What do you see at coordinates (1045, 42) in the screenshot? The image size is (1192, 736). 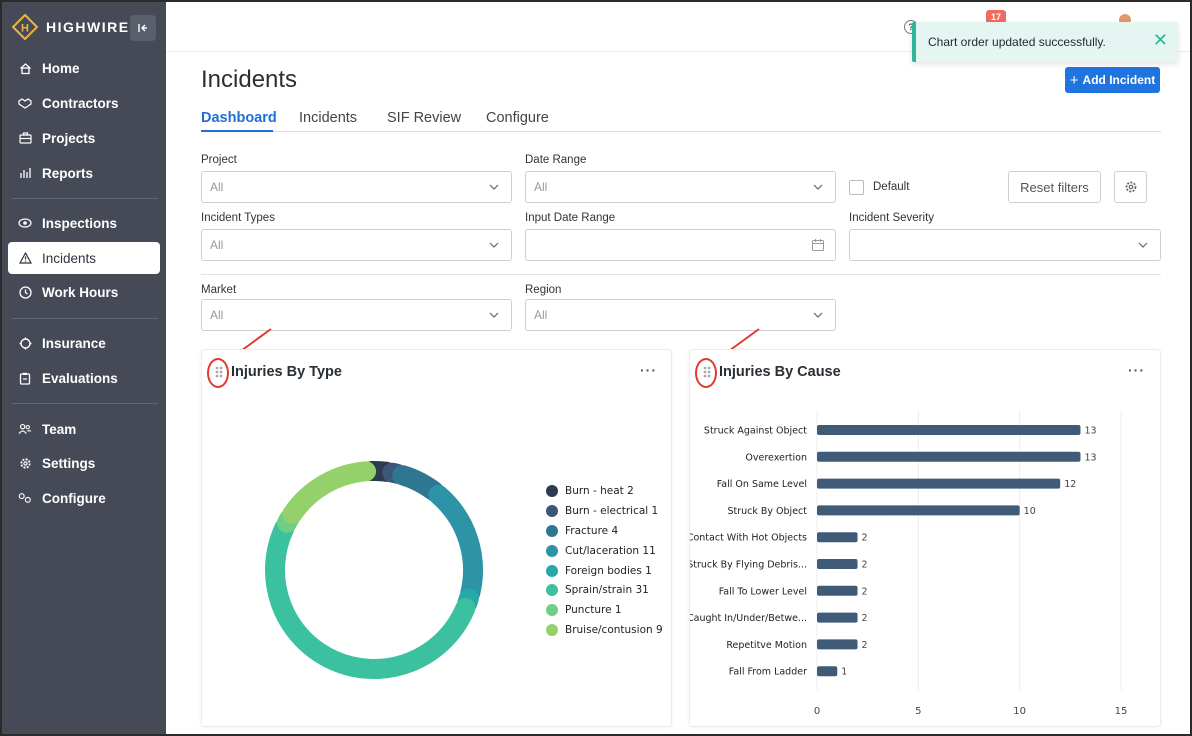 I see `toast-notification: Chart order updated successfully. ✕` at bounding box center [1045, 42].